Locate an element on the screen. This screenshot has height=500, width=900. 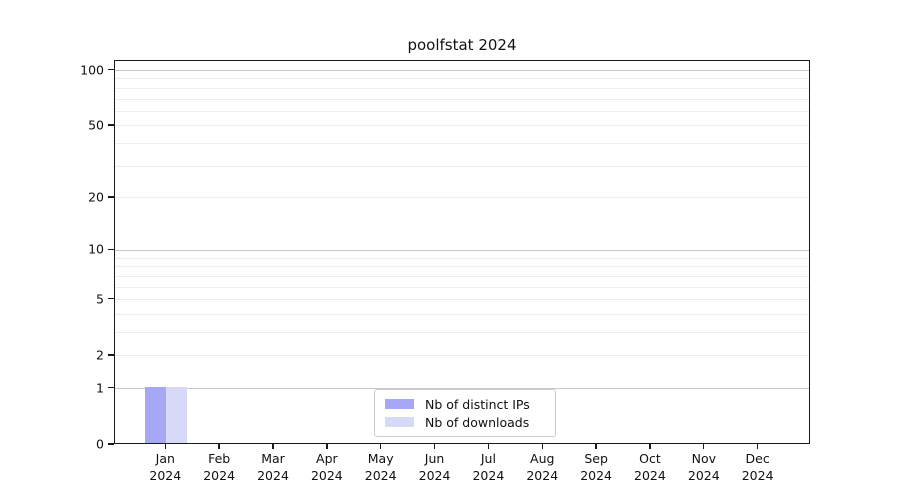
x-tick-month: Mar is located at coordinates (273, 458).